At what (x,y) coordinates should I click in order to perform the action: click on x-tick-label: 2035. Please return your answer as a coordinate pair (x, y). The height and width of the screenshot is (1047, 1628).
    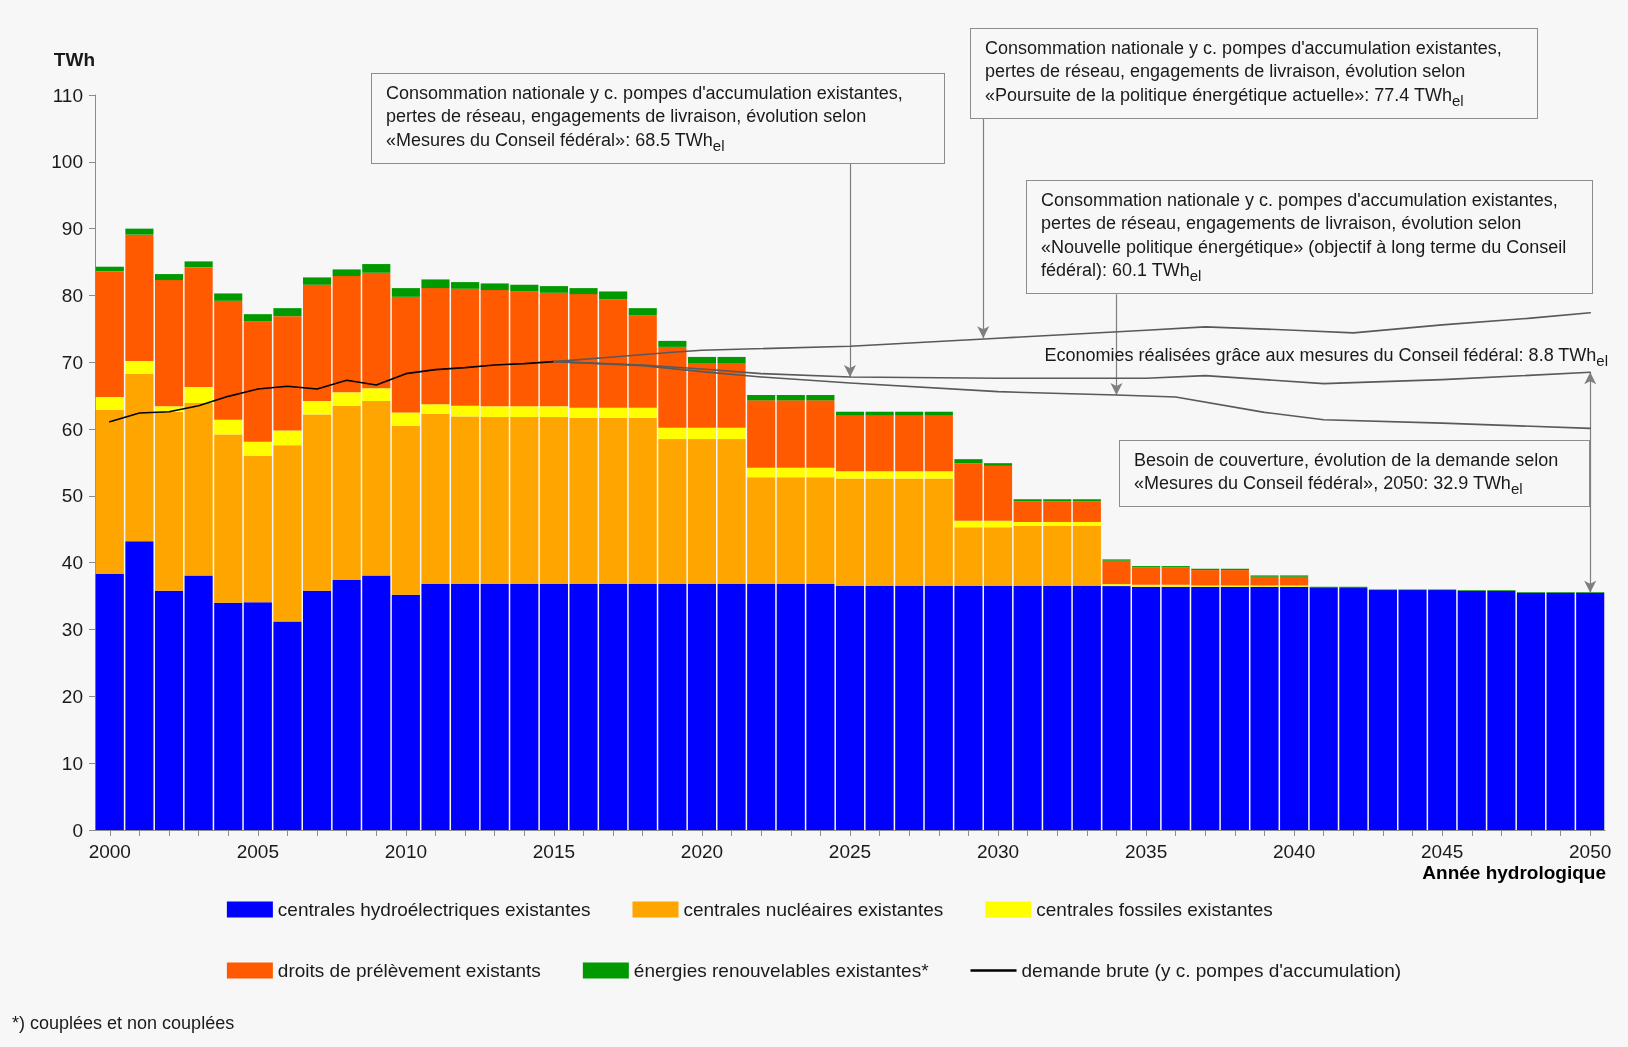
    Looking at the image, I should click on (1146, 851).